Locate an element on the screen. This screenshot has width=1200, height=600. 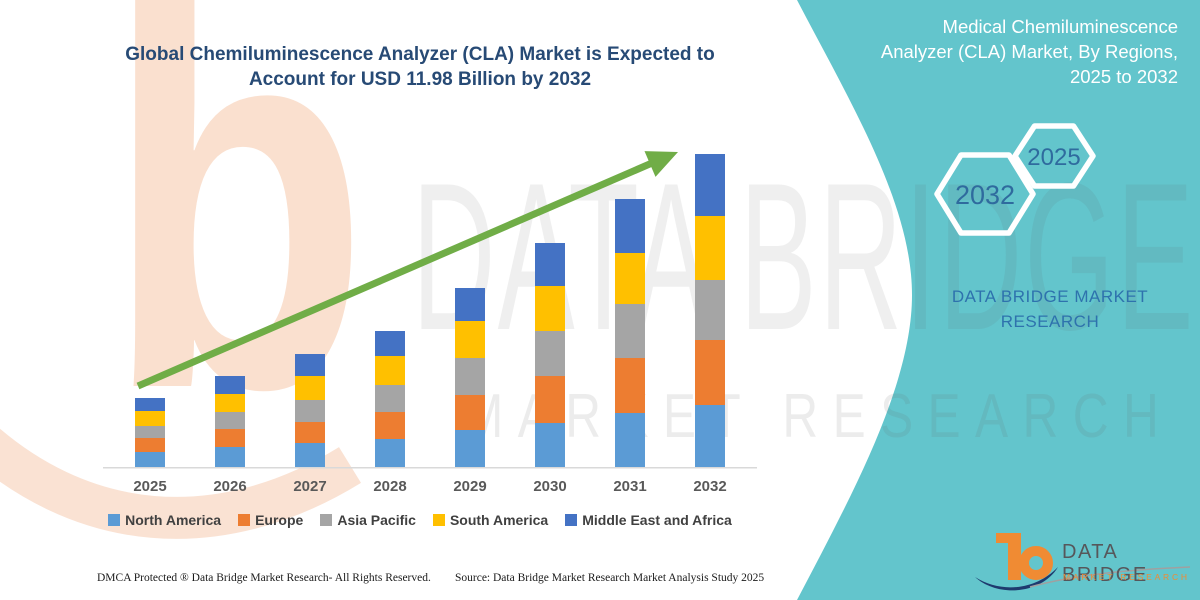
bar-2030 is located at coordinates (550, 355).